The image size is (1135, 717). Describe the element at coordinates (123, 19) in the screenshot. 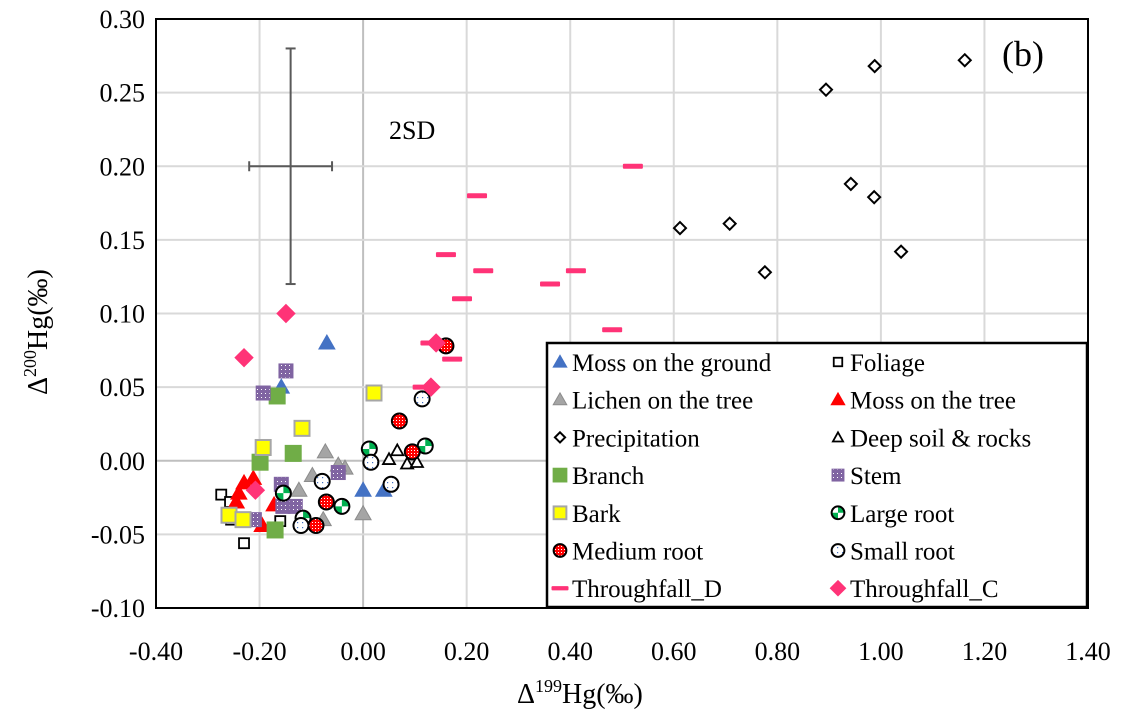

I see `y-tick-label: 0.30` at that location.